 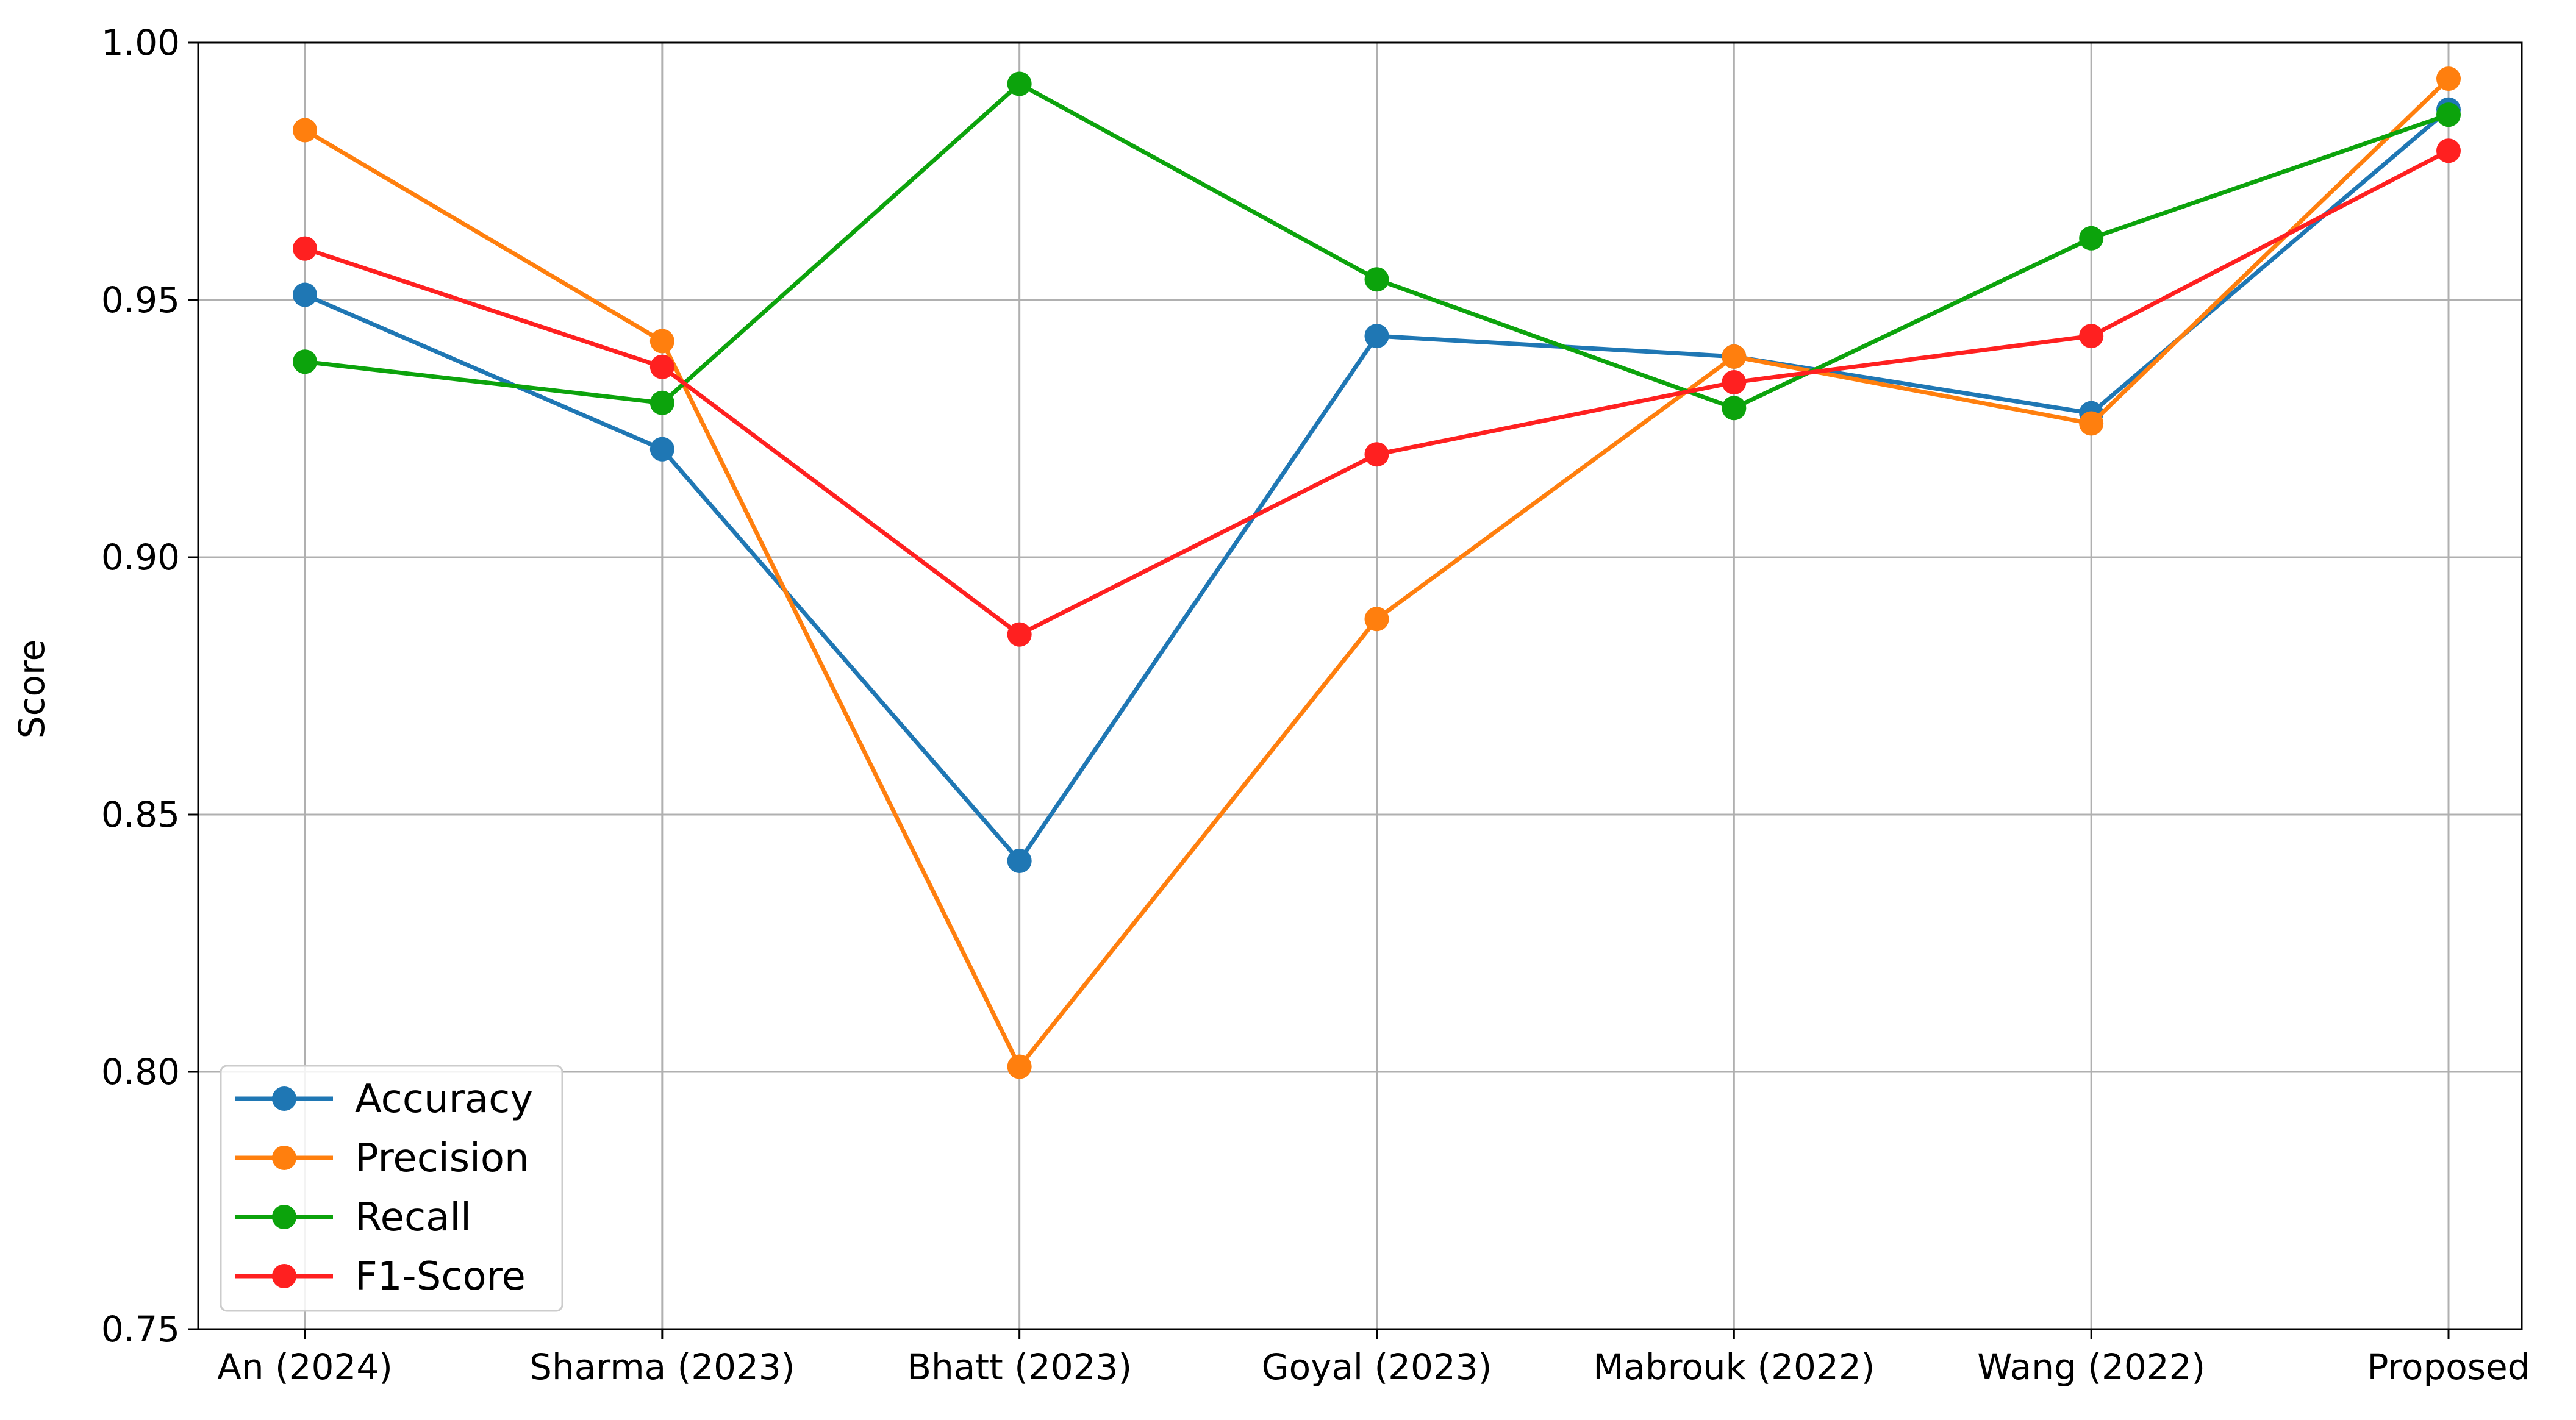 What do you see at coordinates (353, 1217) in the screenshot?
I see `legend-item: Recall` at bounding box center [353, 1217].